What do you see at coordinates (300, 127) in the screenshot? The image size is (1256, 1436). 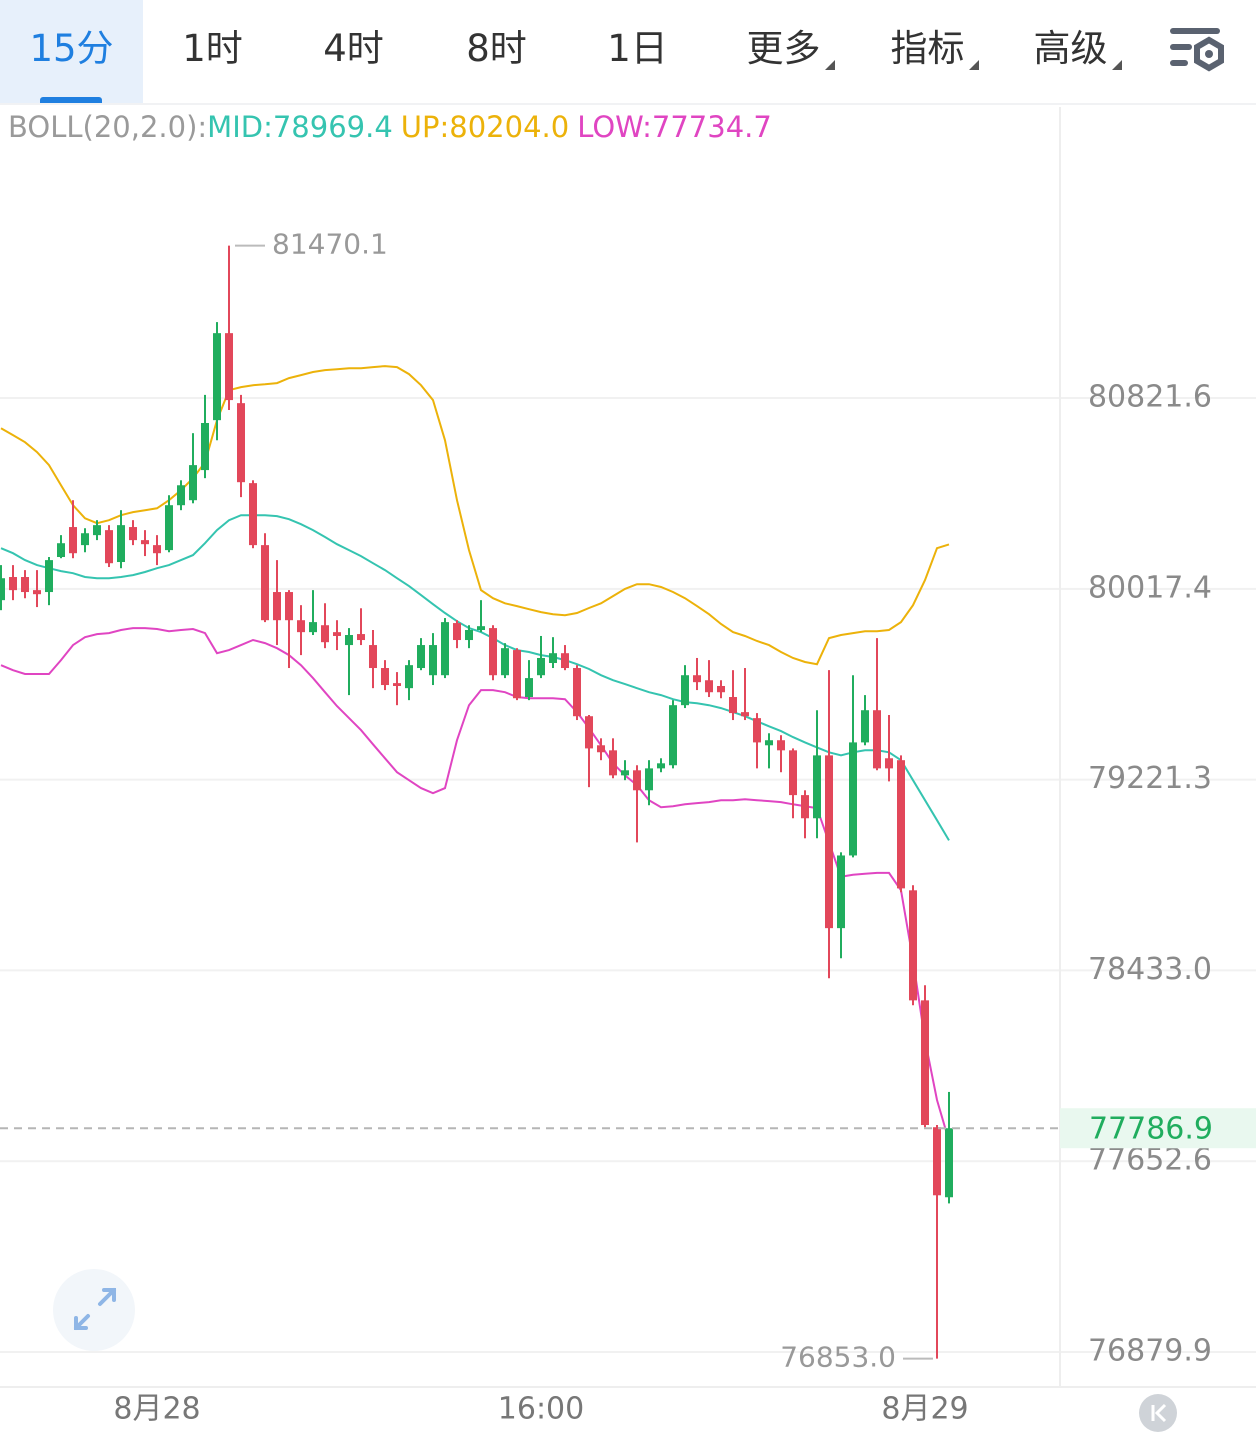 I see `legend-entry: MID:78969.4` at bounding box center [300, 127].